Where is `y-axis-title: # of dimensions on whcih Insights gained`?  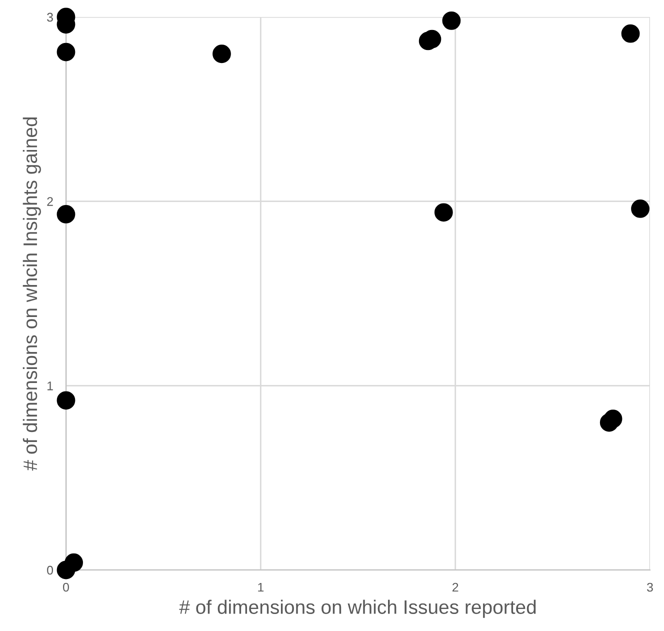 y-axis-title: # of dimensions on whcih Insights gained is located at coordinates (31, 294).